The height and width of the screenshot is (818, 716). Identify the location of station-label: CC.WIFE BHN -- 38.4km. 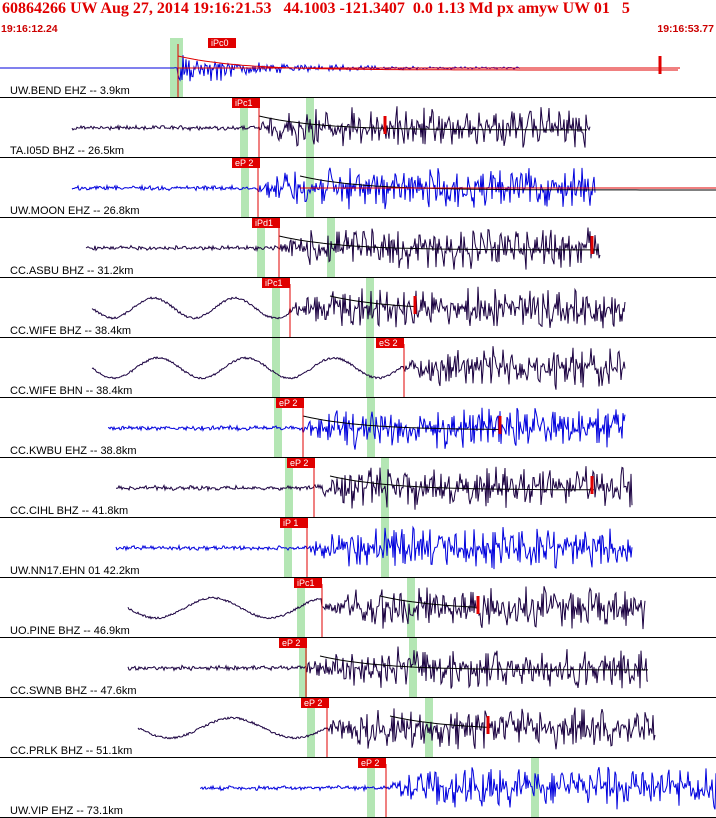
(71, 391).